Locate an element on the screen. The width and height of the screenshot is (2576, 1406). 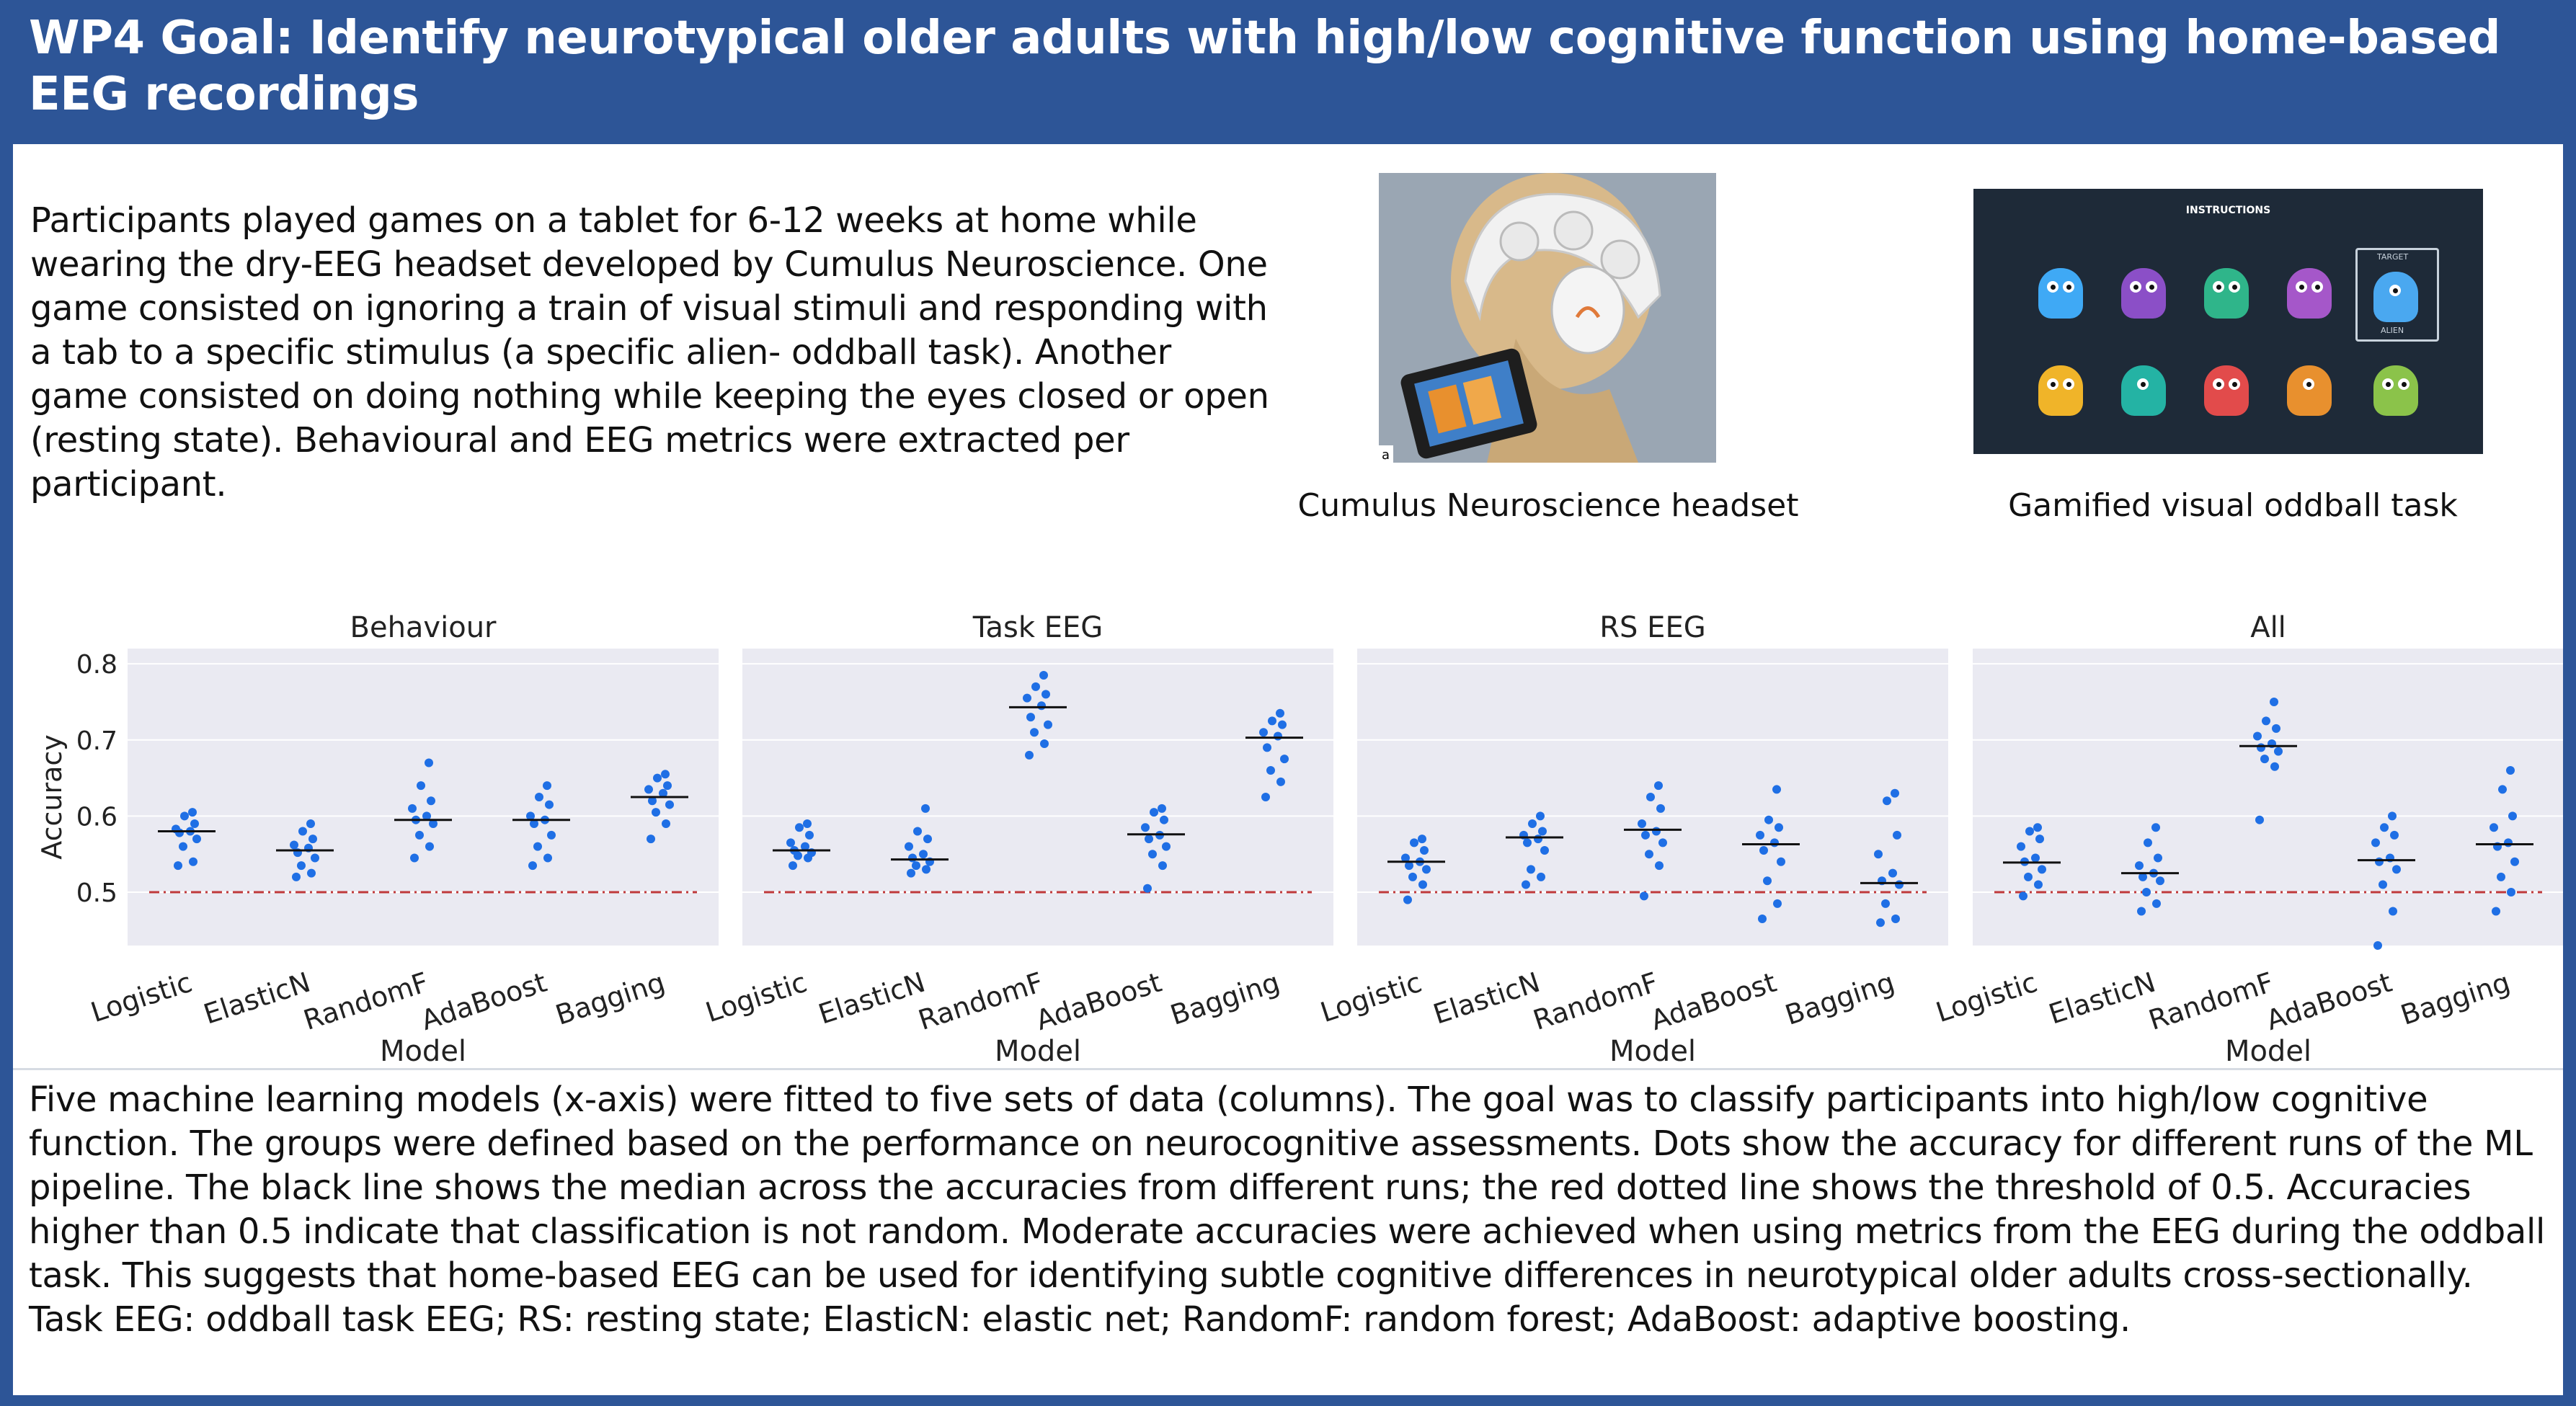
y-tick-label: 0.8 is located at coordinates (96, 665).